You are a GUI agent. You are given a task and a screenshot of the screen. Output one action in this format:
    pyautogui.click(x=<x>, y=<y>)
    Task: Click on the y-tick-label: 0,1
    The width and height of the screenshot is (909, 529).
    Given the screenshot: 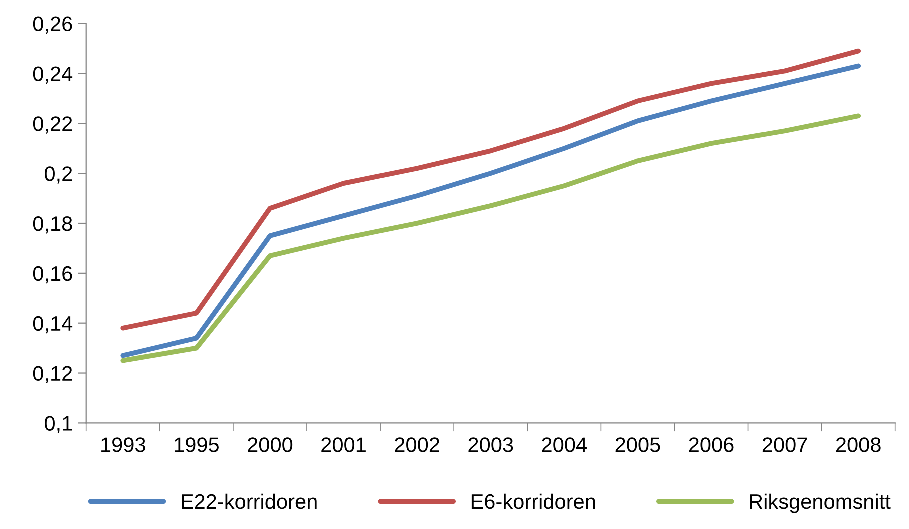 What is the action you would take?
    pyautogui.click(x=58, y=425)
    